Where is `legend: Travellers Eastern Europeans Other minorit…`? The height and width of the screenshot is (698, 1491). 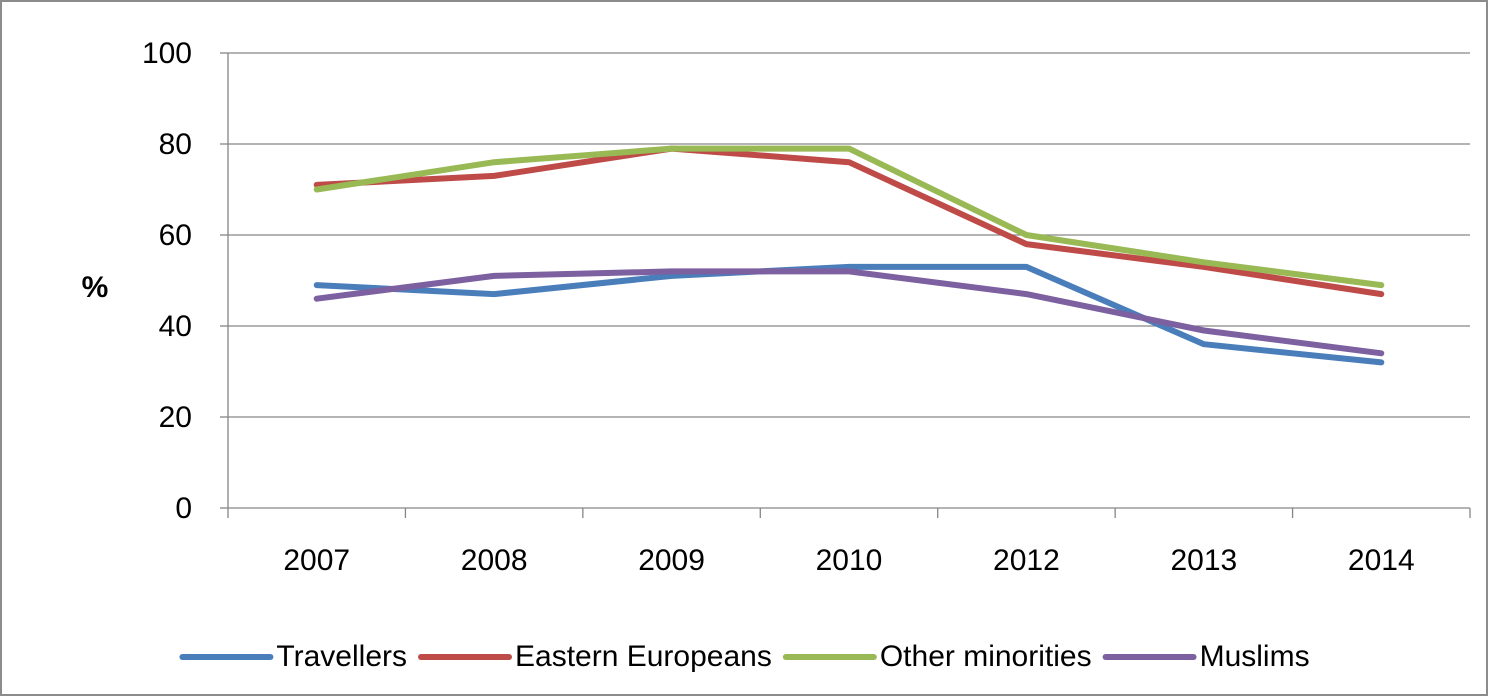 legend: Travellers Eastern Europeans Other minorit… is located at coordinates (744, 656).